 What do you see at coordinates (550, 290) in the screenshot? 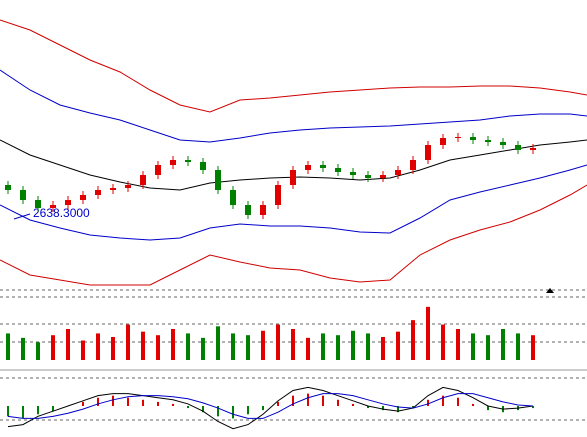
I see `marker` at bounding box center [550, 290].